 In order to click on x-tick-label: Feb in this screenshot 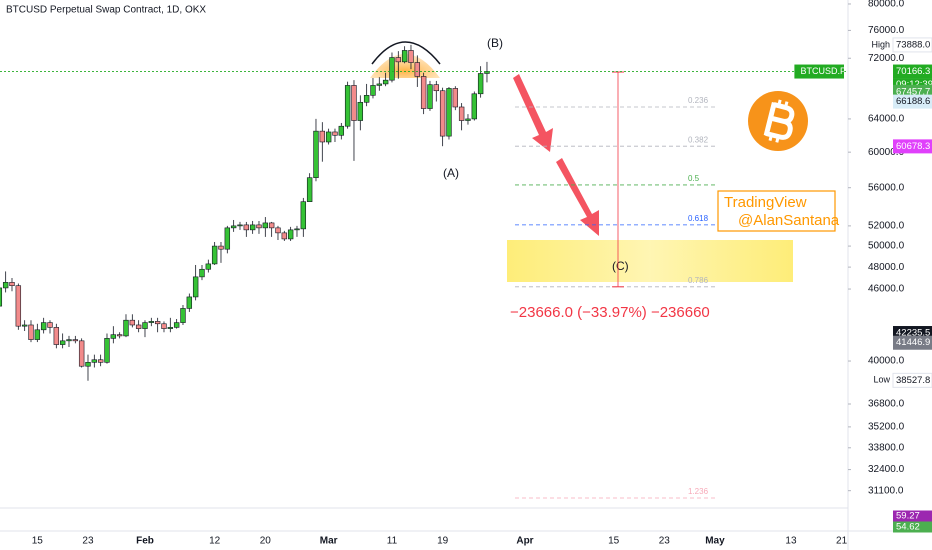, I will do `click(145, 541)`.